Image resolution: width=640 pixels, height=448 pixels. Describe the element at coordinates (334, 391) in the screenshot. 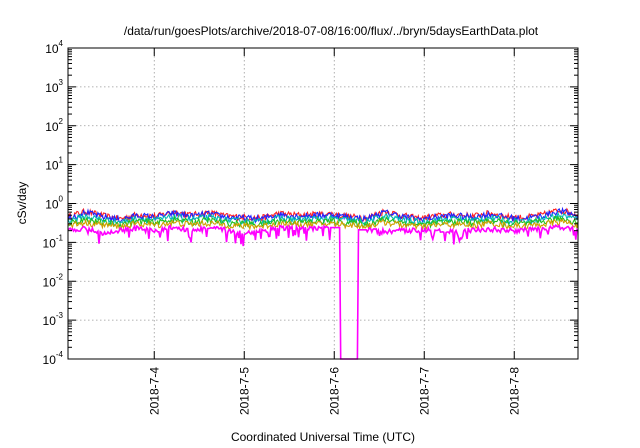

I see `x-tick-label: 2018-7-6` at that location.